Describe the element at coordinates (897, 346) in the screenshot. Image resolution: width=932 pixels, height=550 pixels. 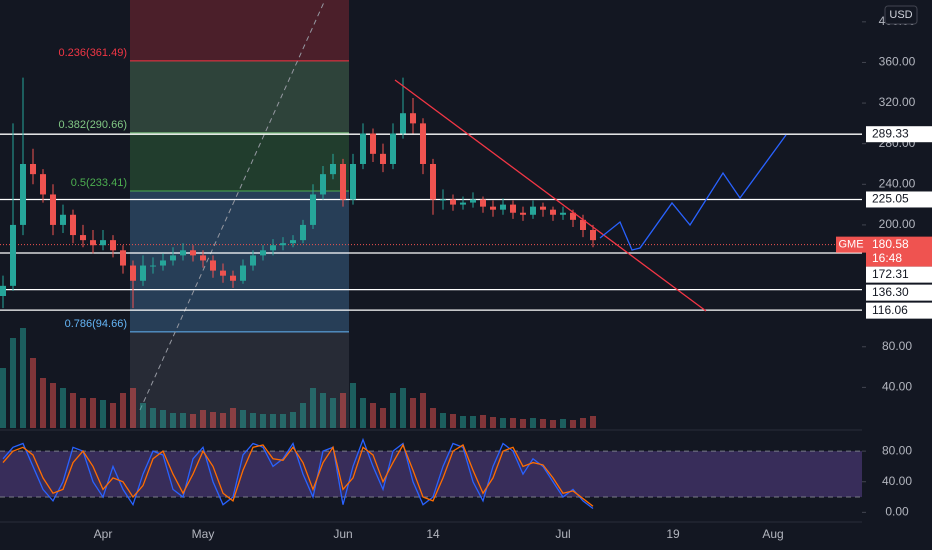
I see `y-tick-label: 80.00` at that location.